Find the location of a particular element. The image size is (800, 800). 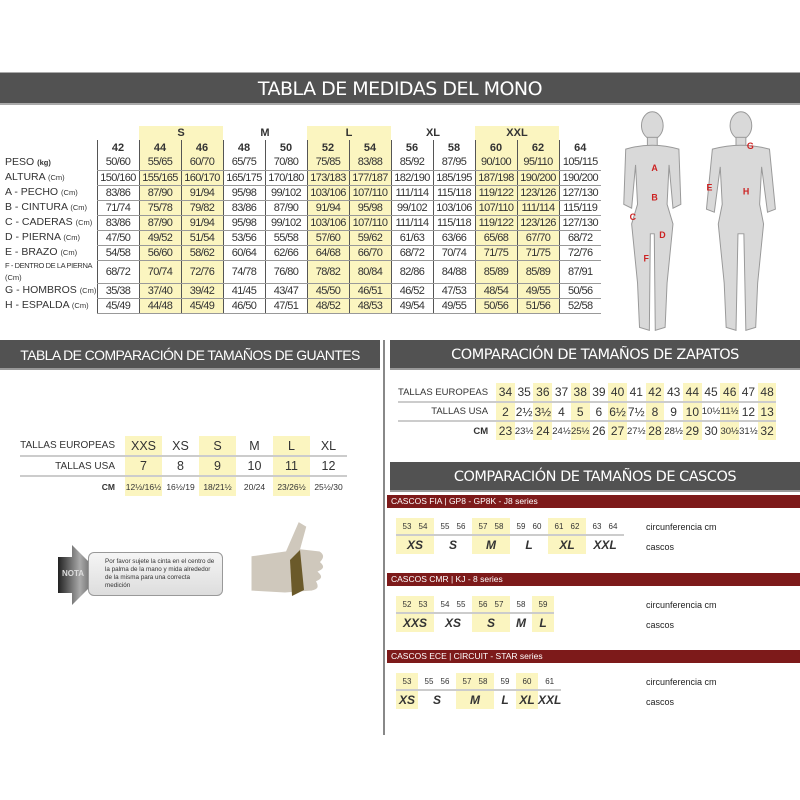

glove-cell: 10 is located at coordinates (254, 466).